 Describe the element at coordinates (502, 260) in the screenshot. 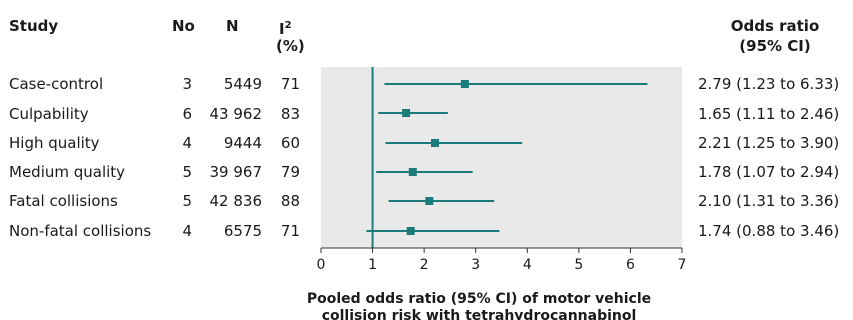

I see `x-axis-ticks: 0 1 2 3 4 5 6 7` at that location.